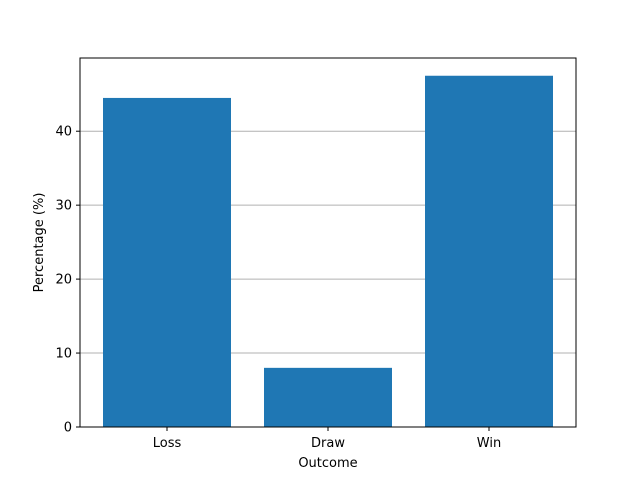 Image resolution: width=640 pixels, height=480 pixels. What do you see at coordinates (63, 206) in the screenshot?
I see `y-tick-label: 30` at bounding box center [63, 206].